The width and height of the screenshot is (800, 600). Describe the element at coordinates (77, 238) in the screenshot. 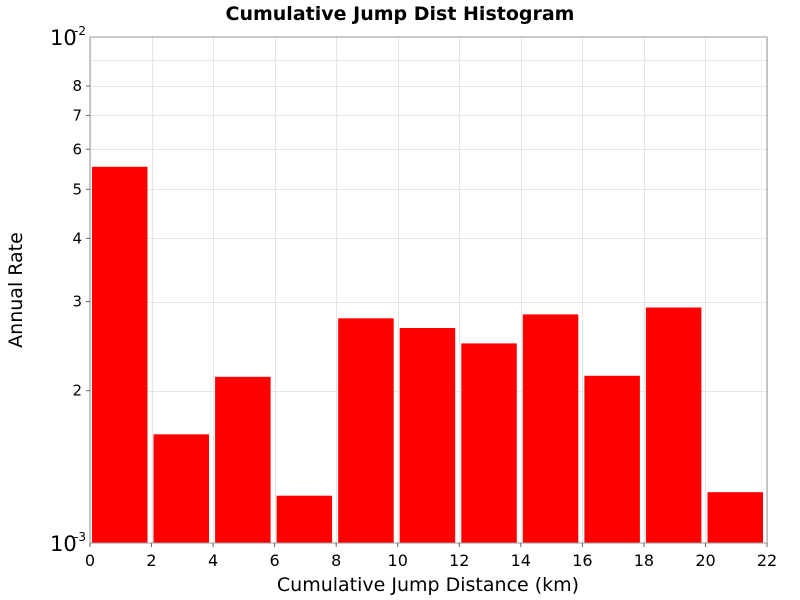

I see `y-minor-tick-label-2: 4` at that location.